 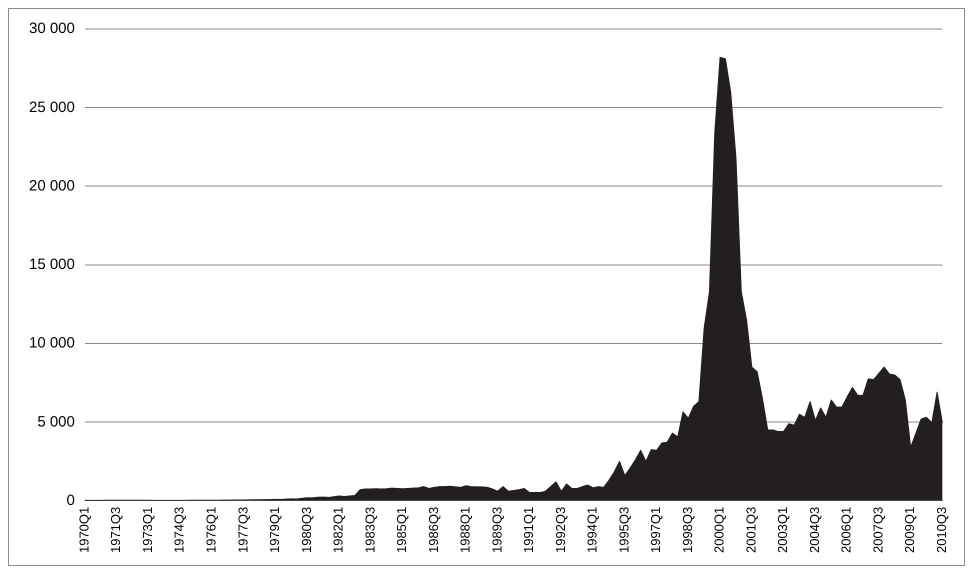 I want to click on x-tick-label: 2001Q3, so click(x=750, y=530).